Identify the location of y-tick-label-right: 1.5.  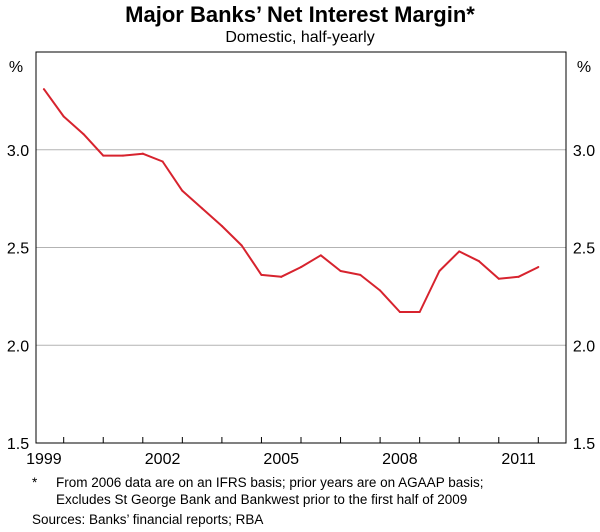
(584, 444).